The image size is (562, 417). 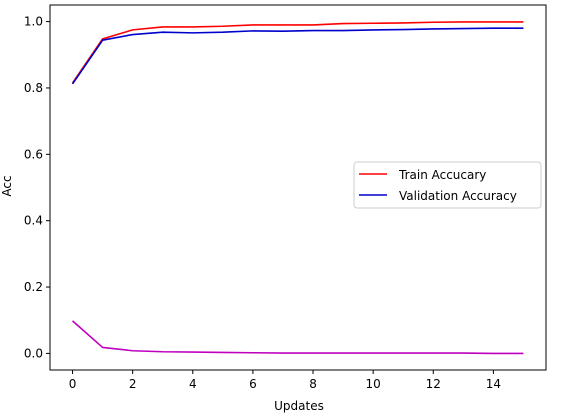 What do you see at coordinates (493, 384) in the screenshot?
I see `x-tick-label: 14` at bounding box center [493, 384].